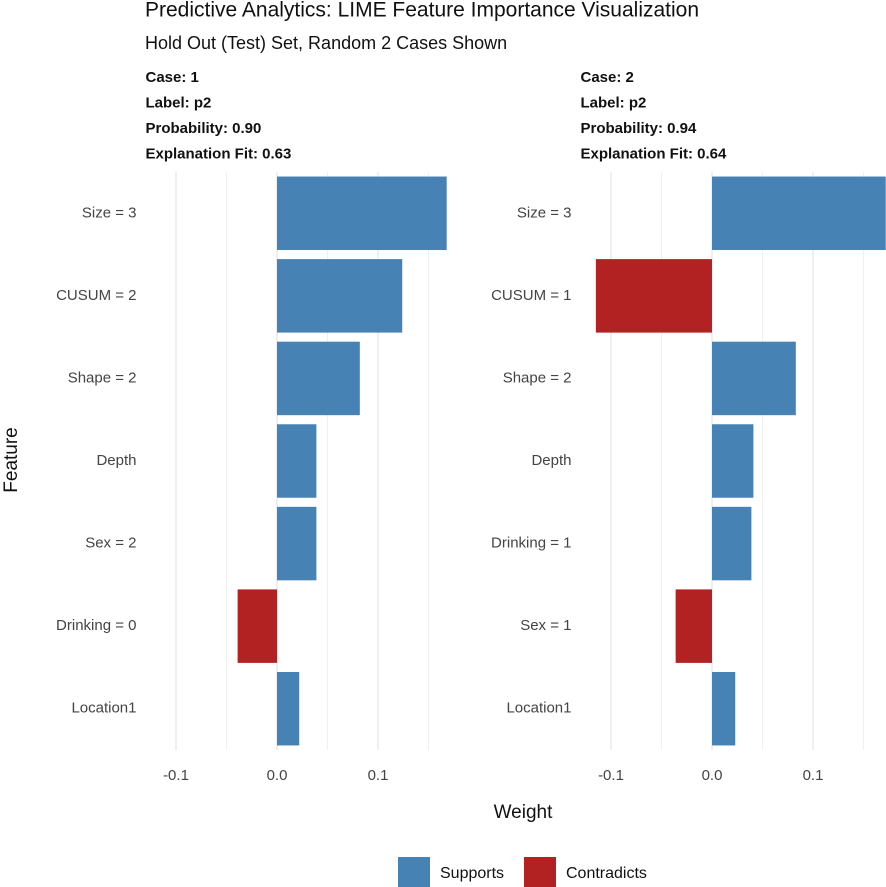  Describe the element at coordinates (204, 128) in the screenshot. I see `case-info: Probability: 0.90` at that location.